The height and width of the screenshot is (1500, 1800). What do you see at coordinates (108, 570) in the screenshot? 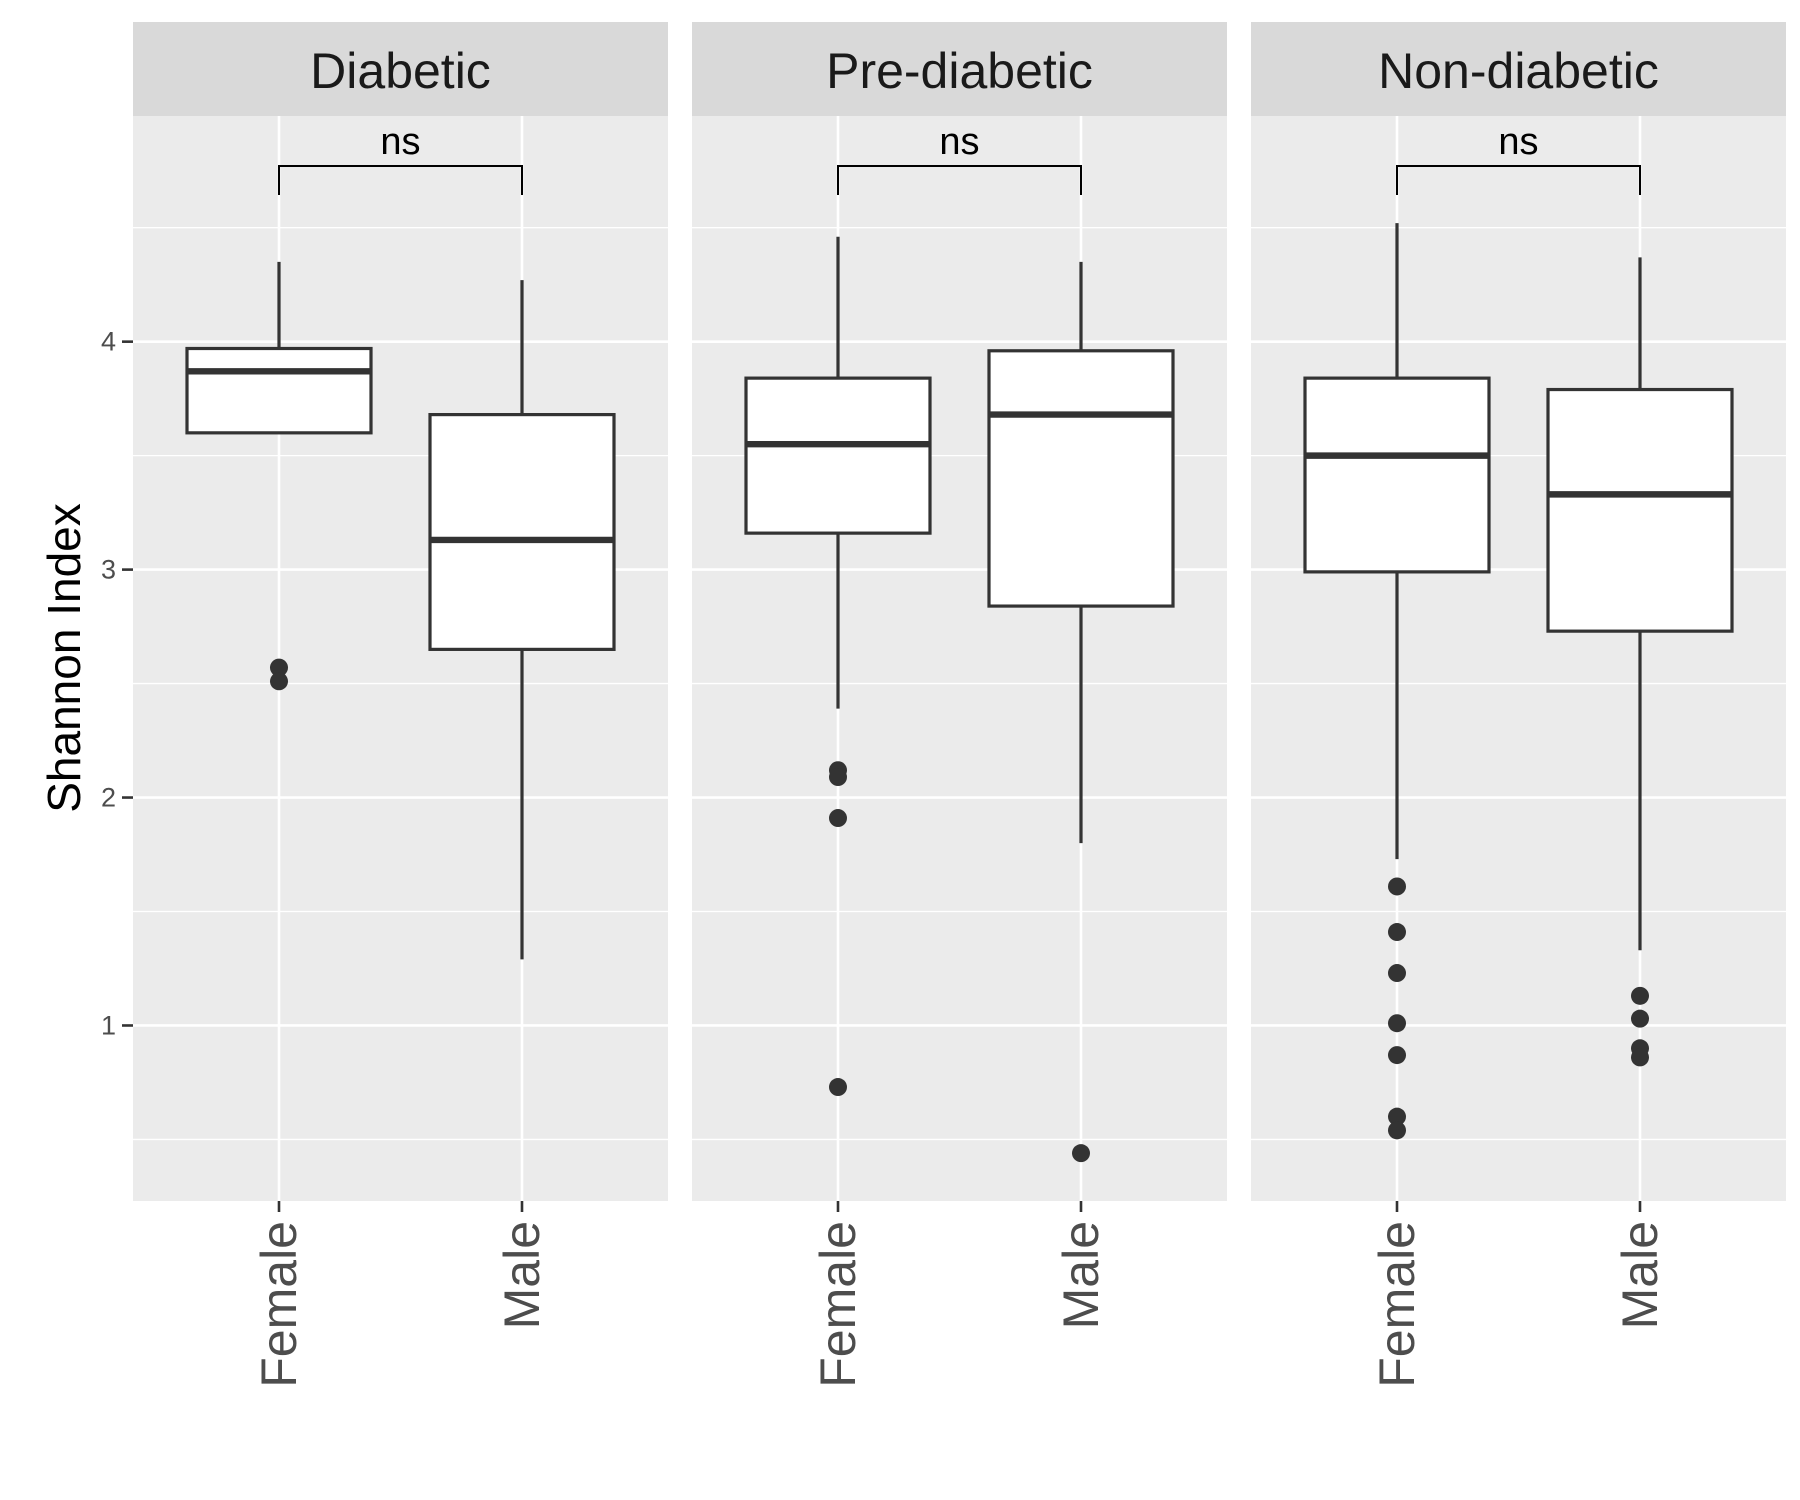
I see `y-tick-label: 3` at bounding box center [108, 570].